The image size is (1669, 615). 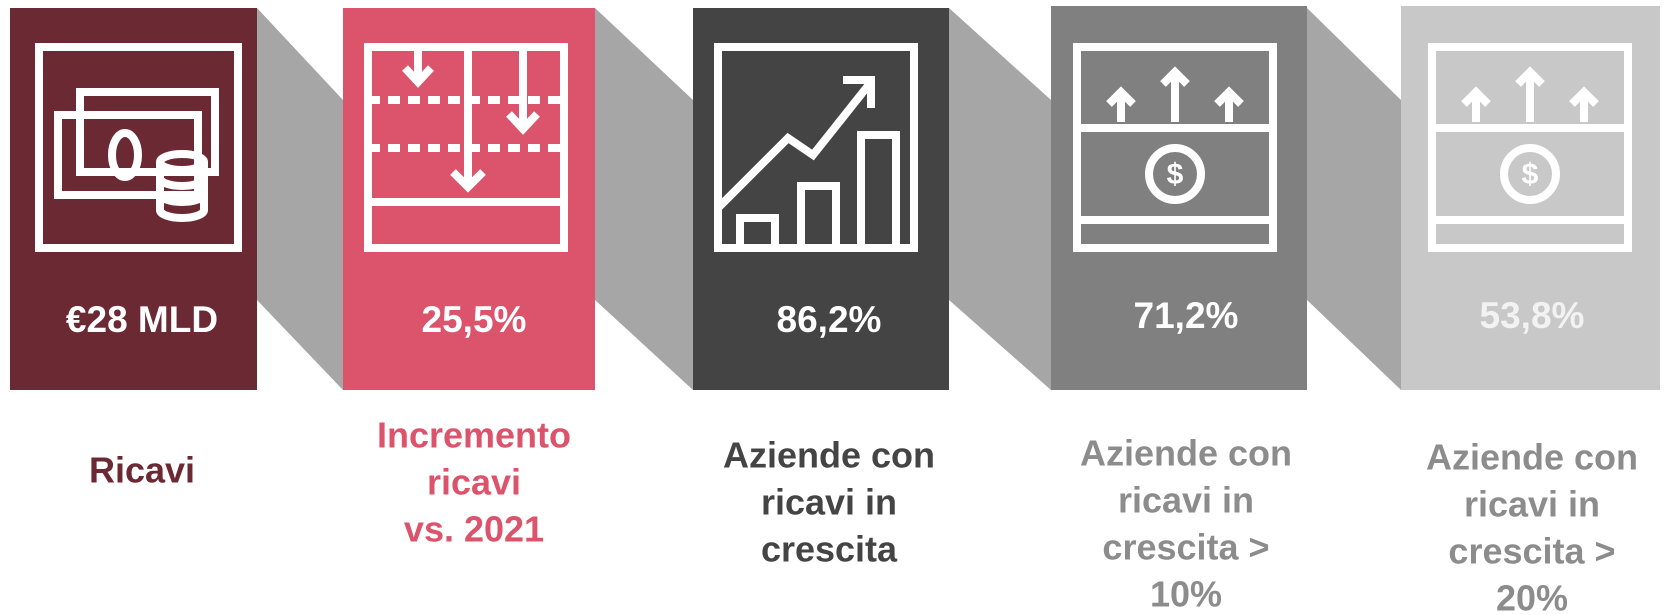 What do you see at coordinates (816, 147) in the screenshot?
I see `growth-icon` at bounding box center [816, 147].